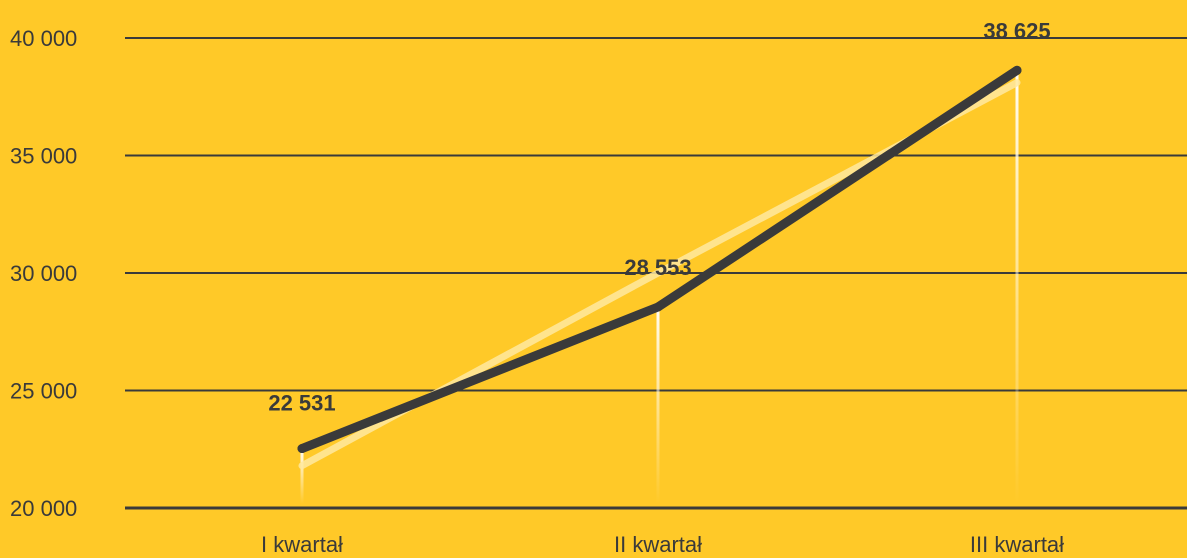  I want to click on y-tick-label: 40 000, so click(43, 38).